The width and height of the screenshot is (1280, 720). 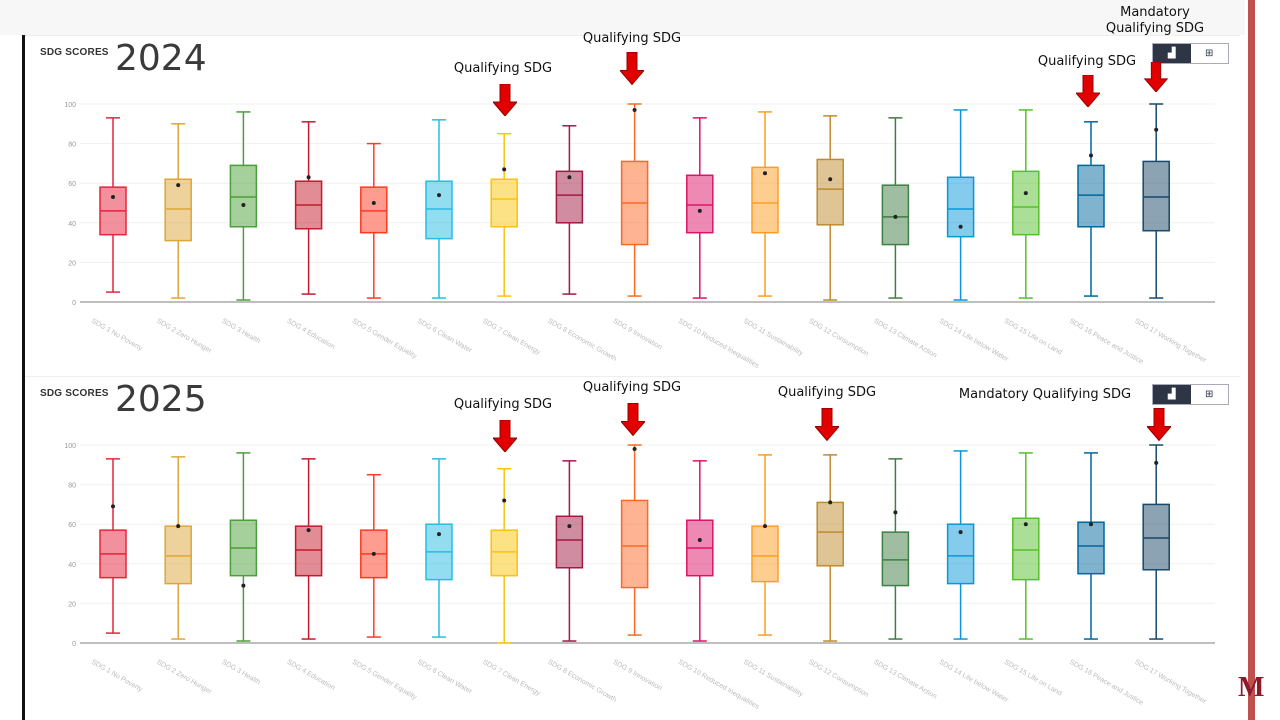 I want to click on table-icon: ⊞, so click(x=1209, y=394).